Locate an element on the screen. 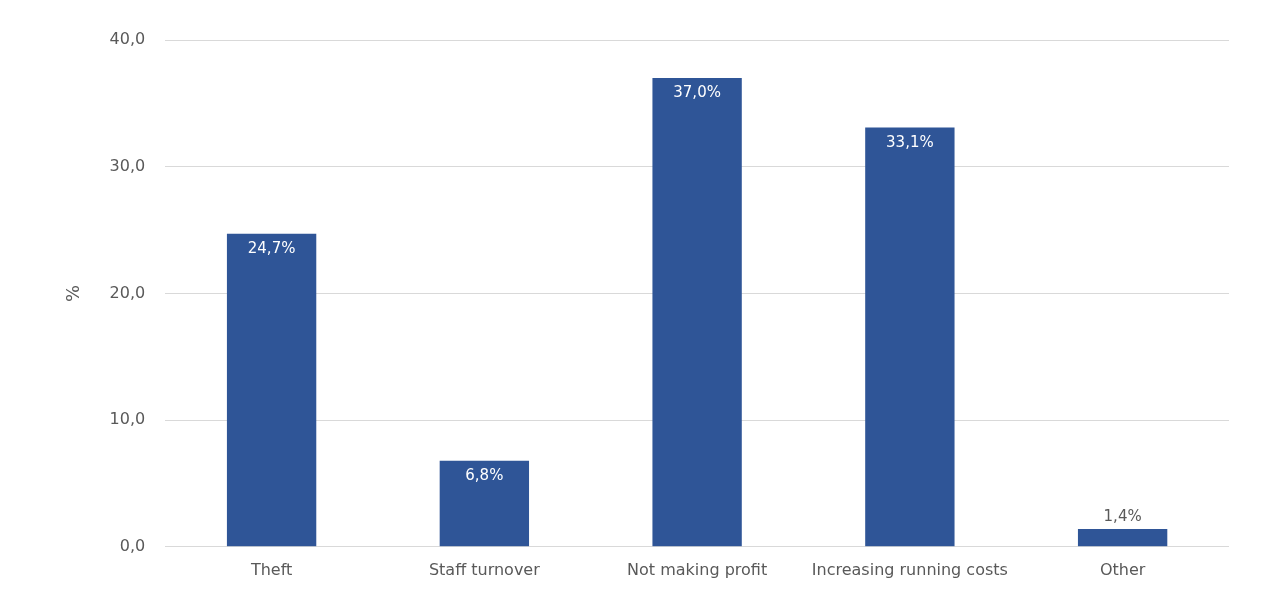 The image size is (1279, 614). x-tick-label: Increasing running costs is located at coordinates (909, 569).